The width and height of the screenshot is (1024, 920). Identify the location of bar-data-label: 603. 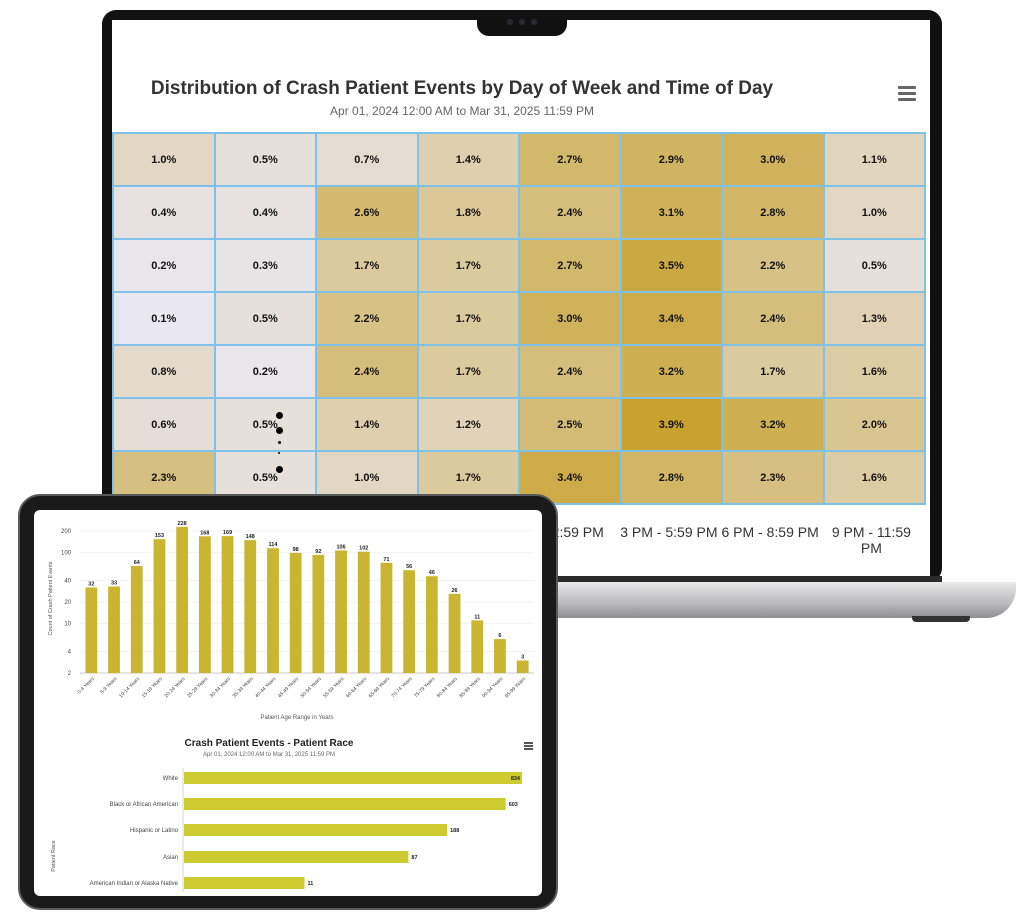
(513, 805).